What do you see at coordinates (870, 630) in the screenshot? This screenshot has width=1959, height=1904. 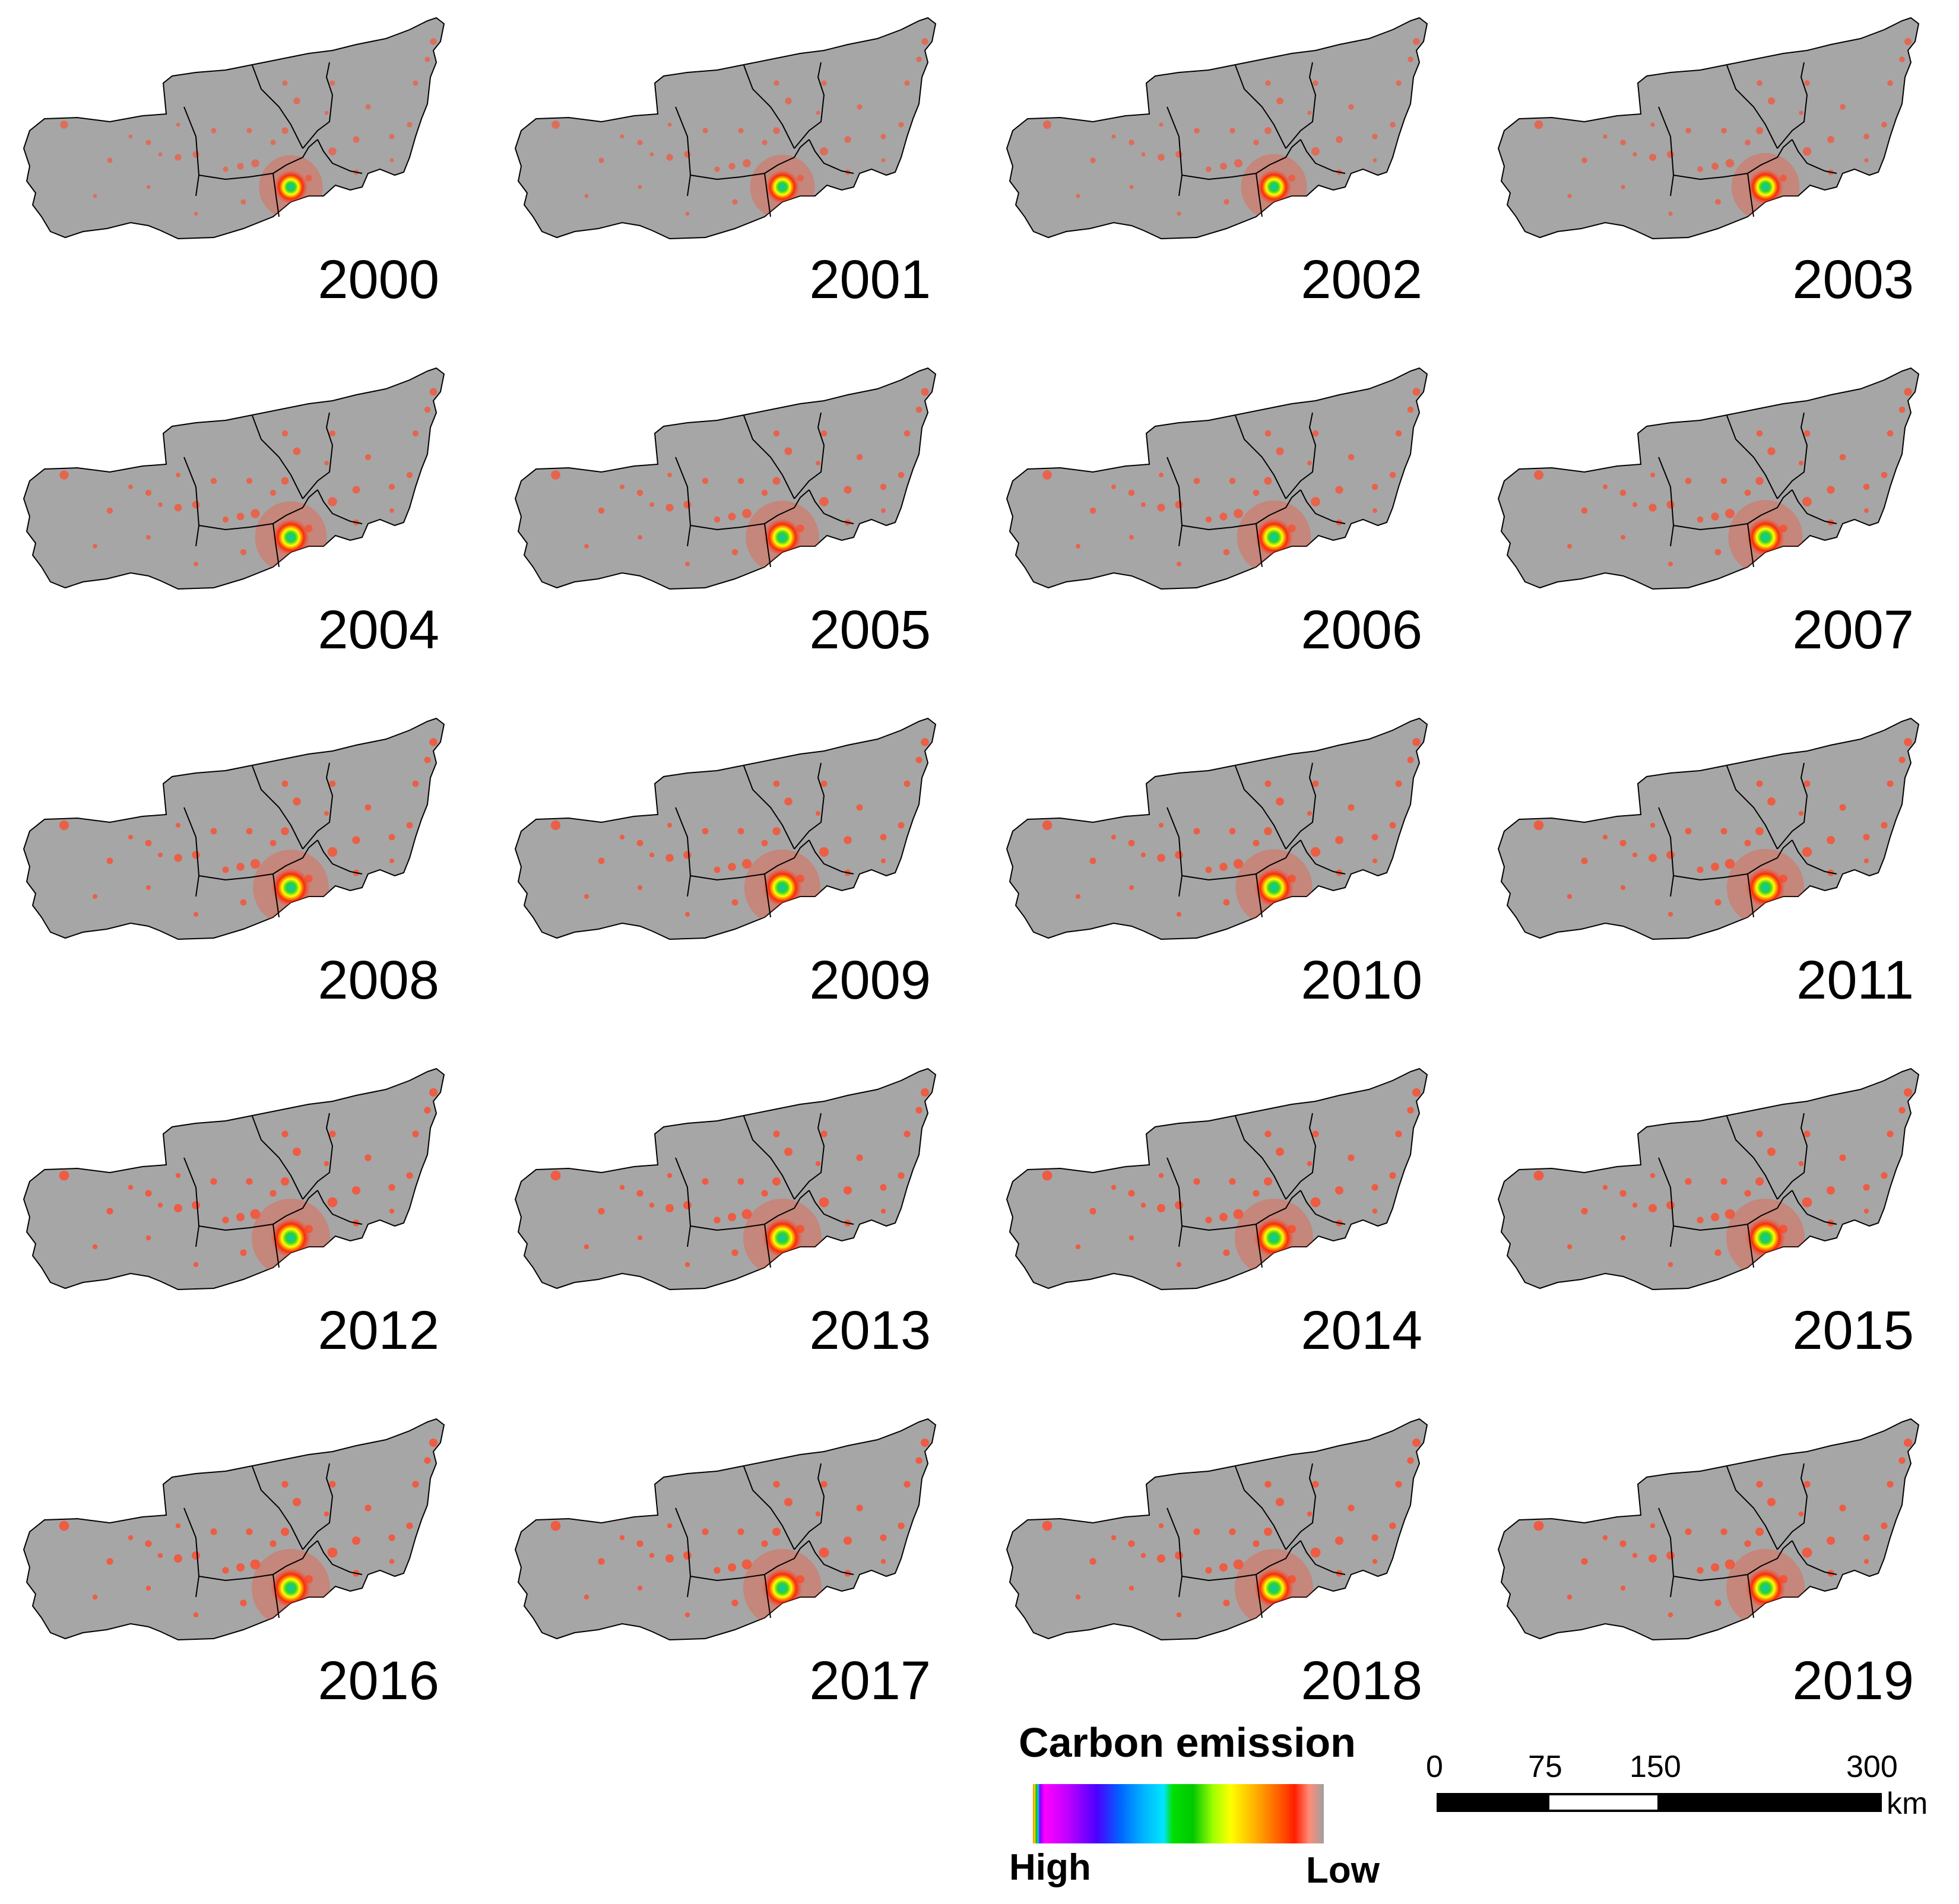 I see `year-label: 2005` at bounding box center [870, 630].